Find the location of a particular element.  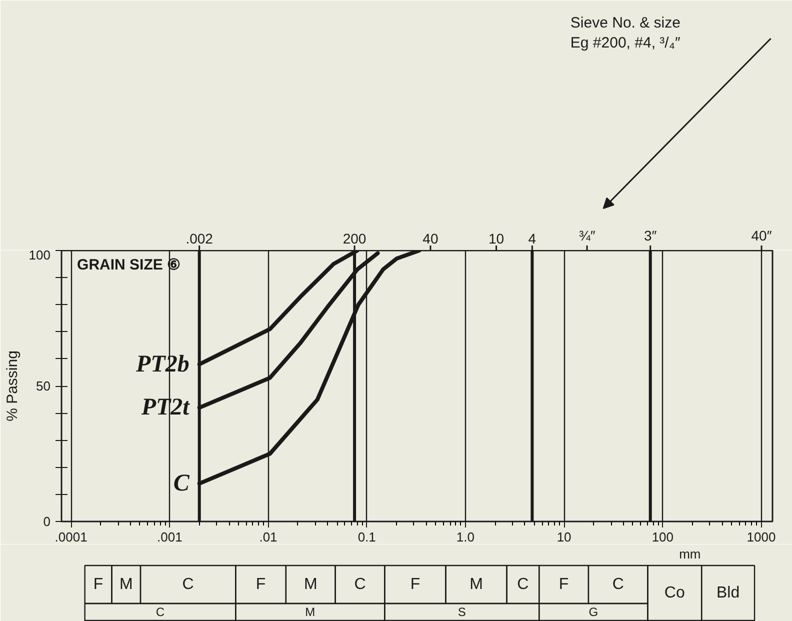

x-tick-label: 1.0 is located at coordinates (465, 537).